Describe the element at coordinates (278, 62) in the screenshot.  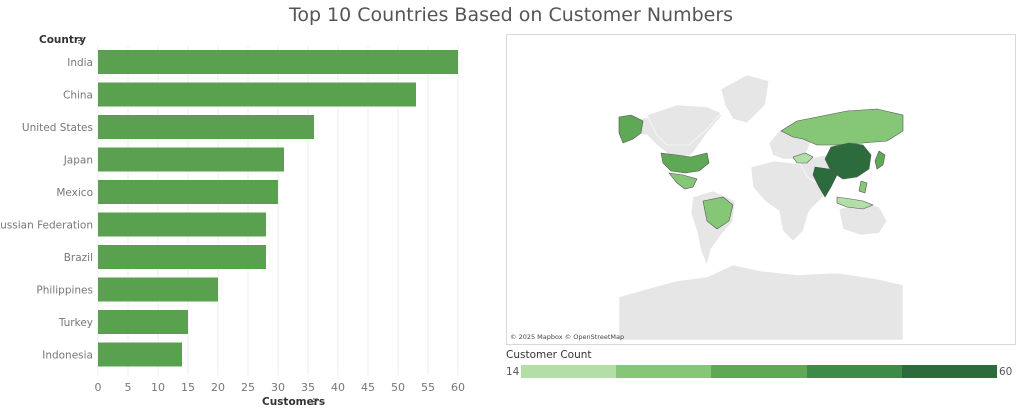
I see `bar-india` at that location.